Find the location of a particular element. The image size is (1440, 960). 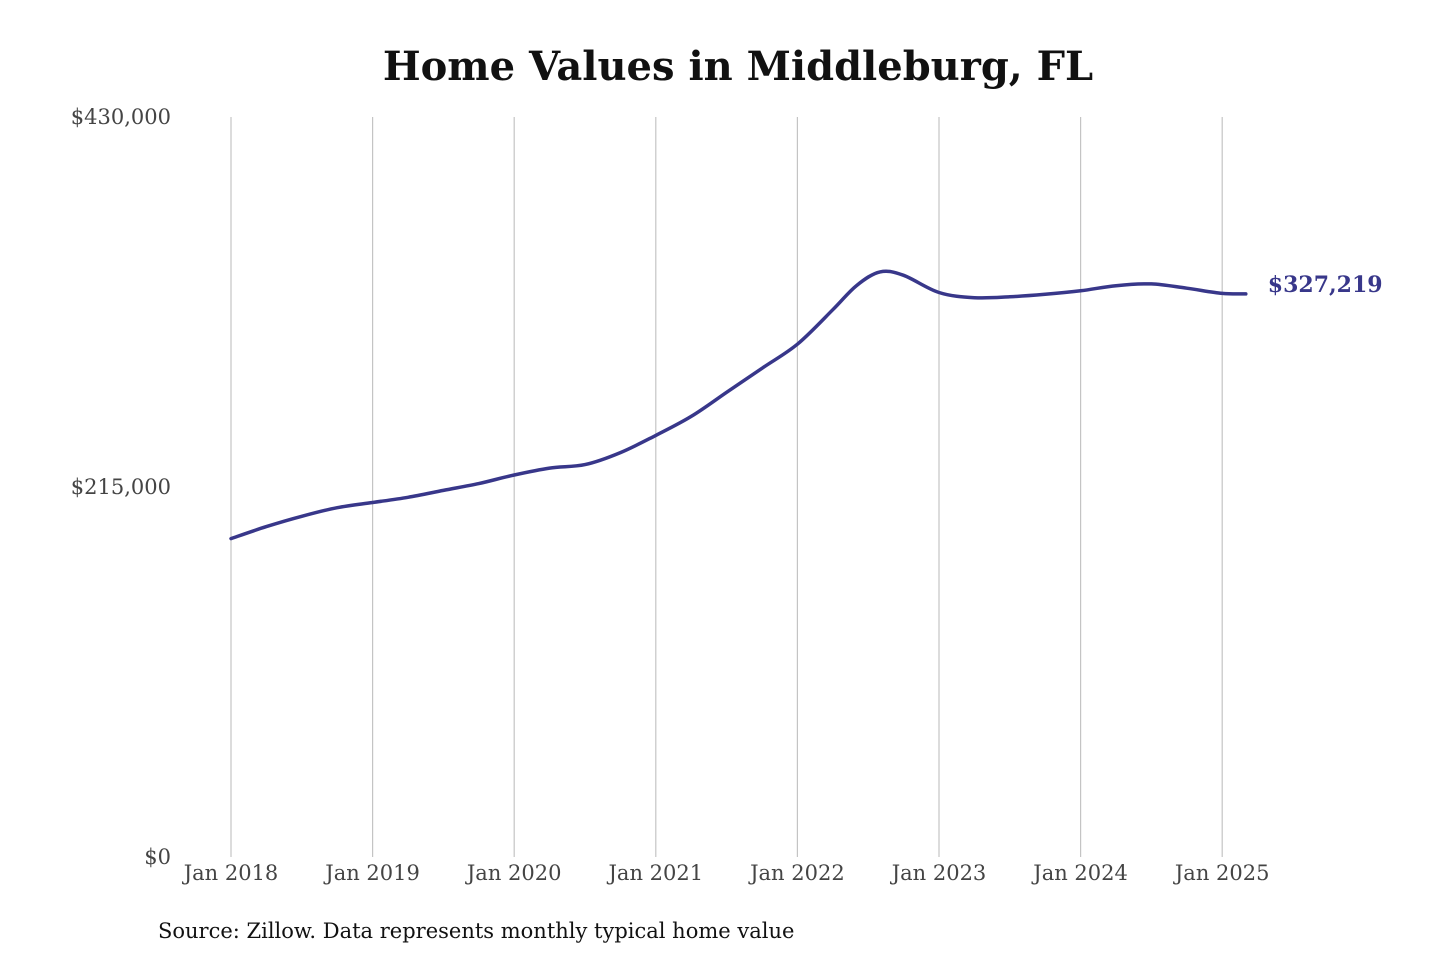

x-tick-label: Jan 2025 is located at coordinates (1221, 873).